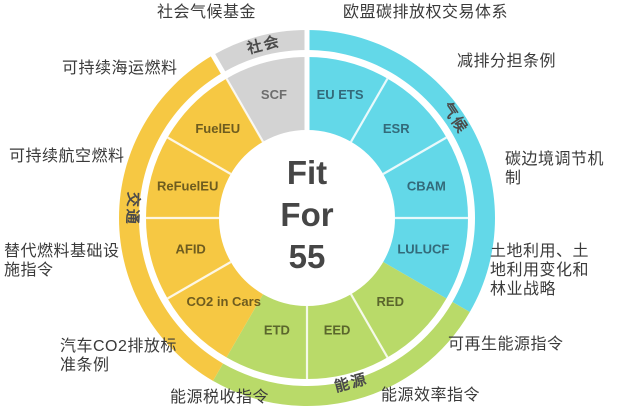  I want to click on segment-lulucf, so click(426, 258).